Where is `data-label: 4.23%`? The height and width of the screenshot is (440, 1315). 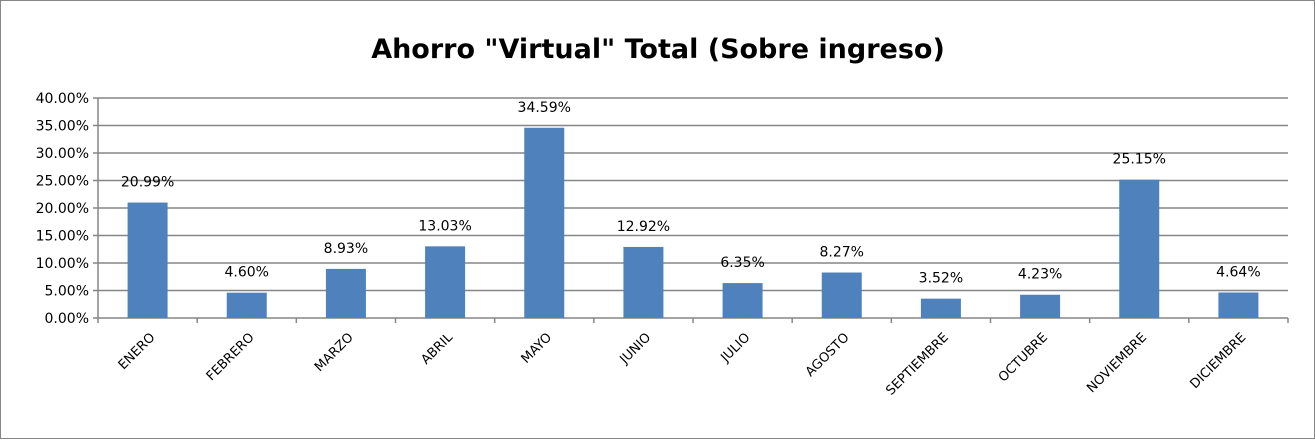 data-label: 4.23% is located at coordinates (1040, 275).